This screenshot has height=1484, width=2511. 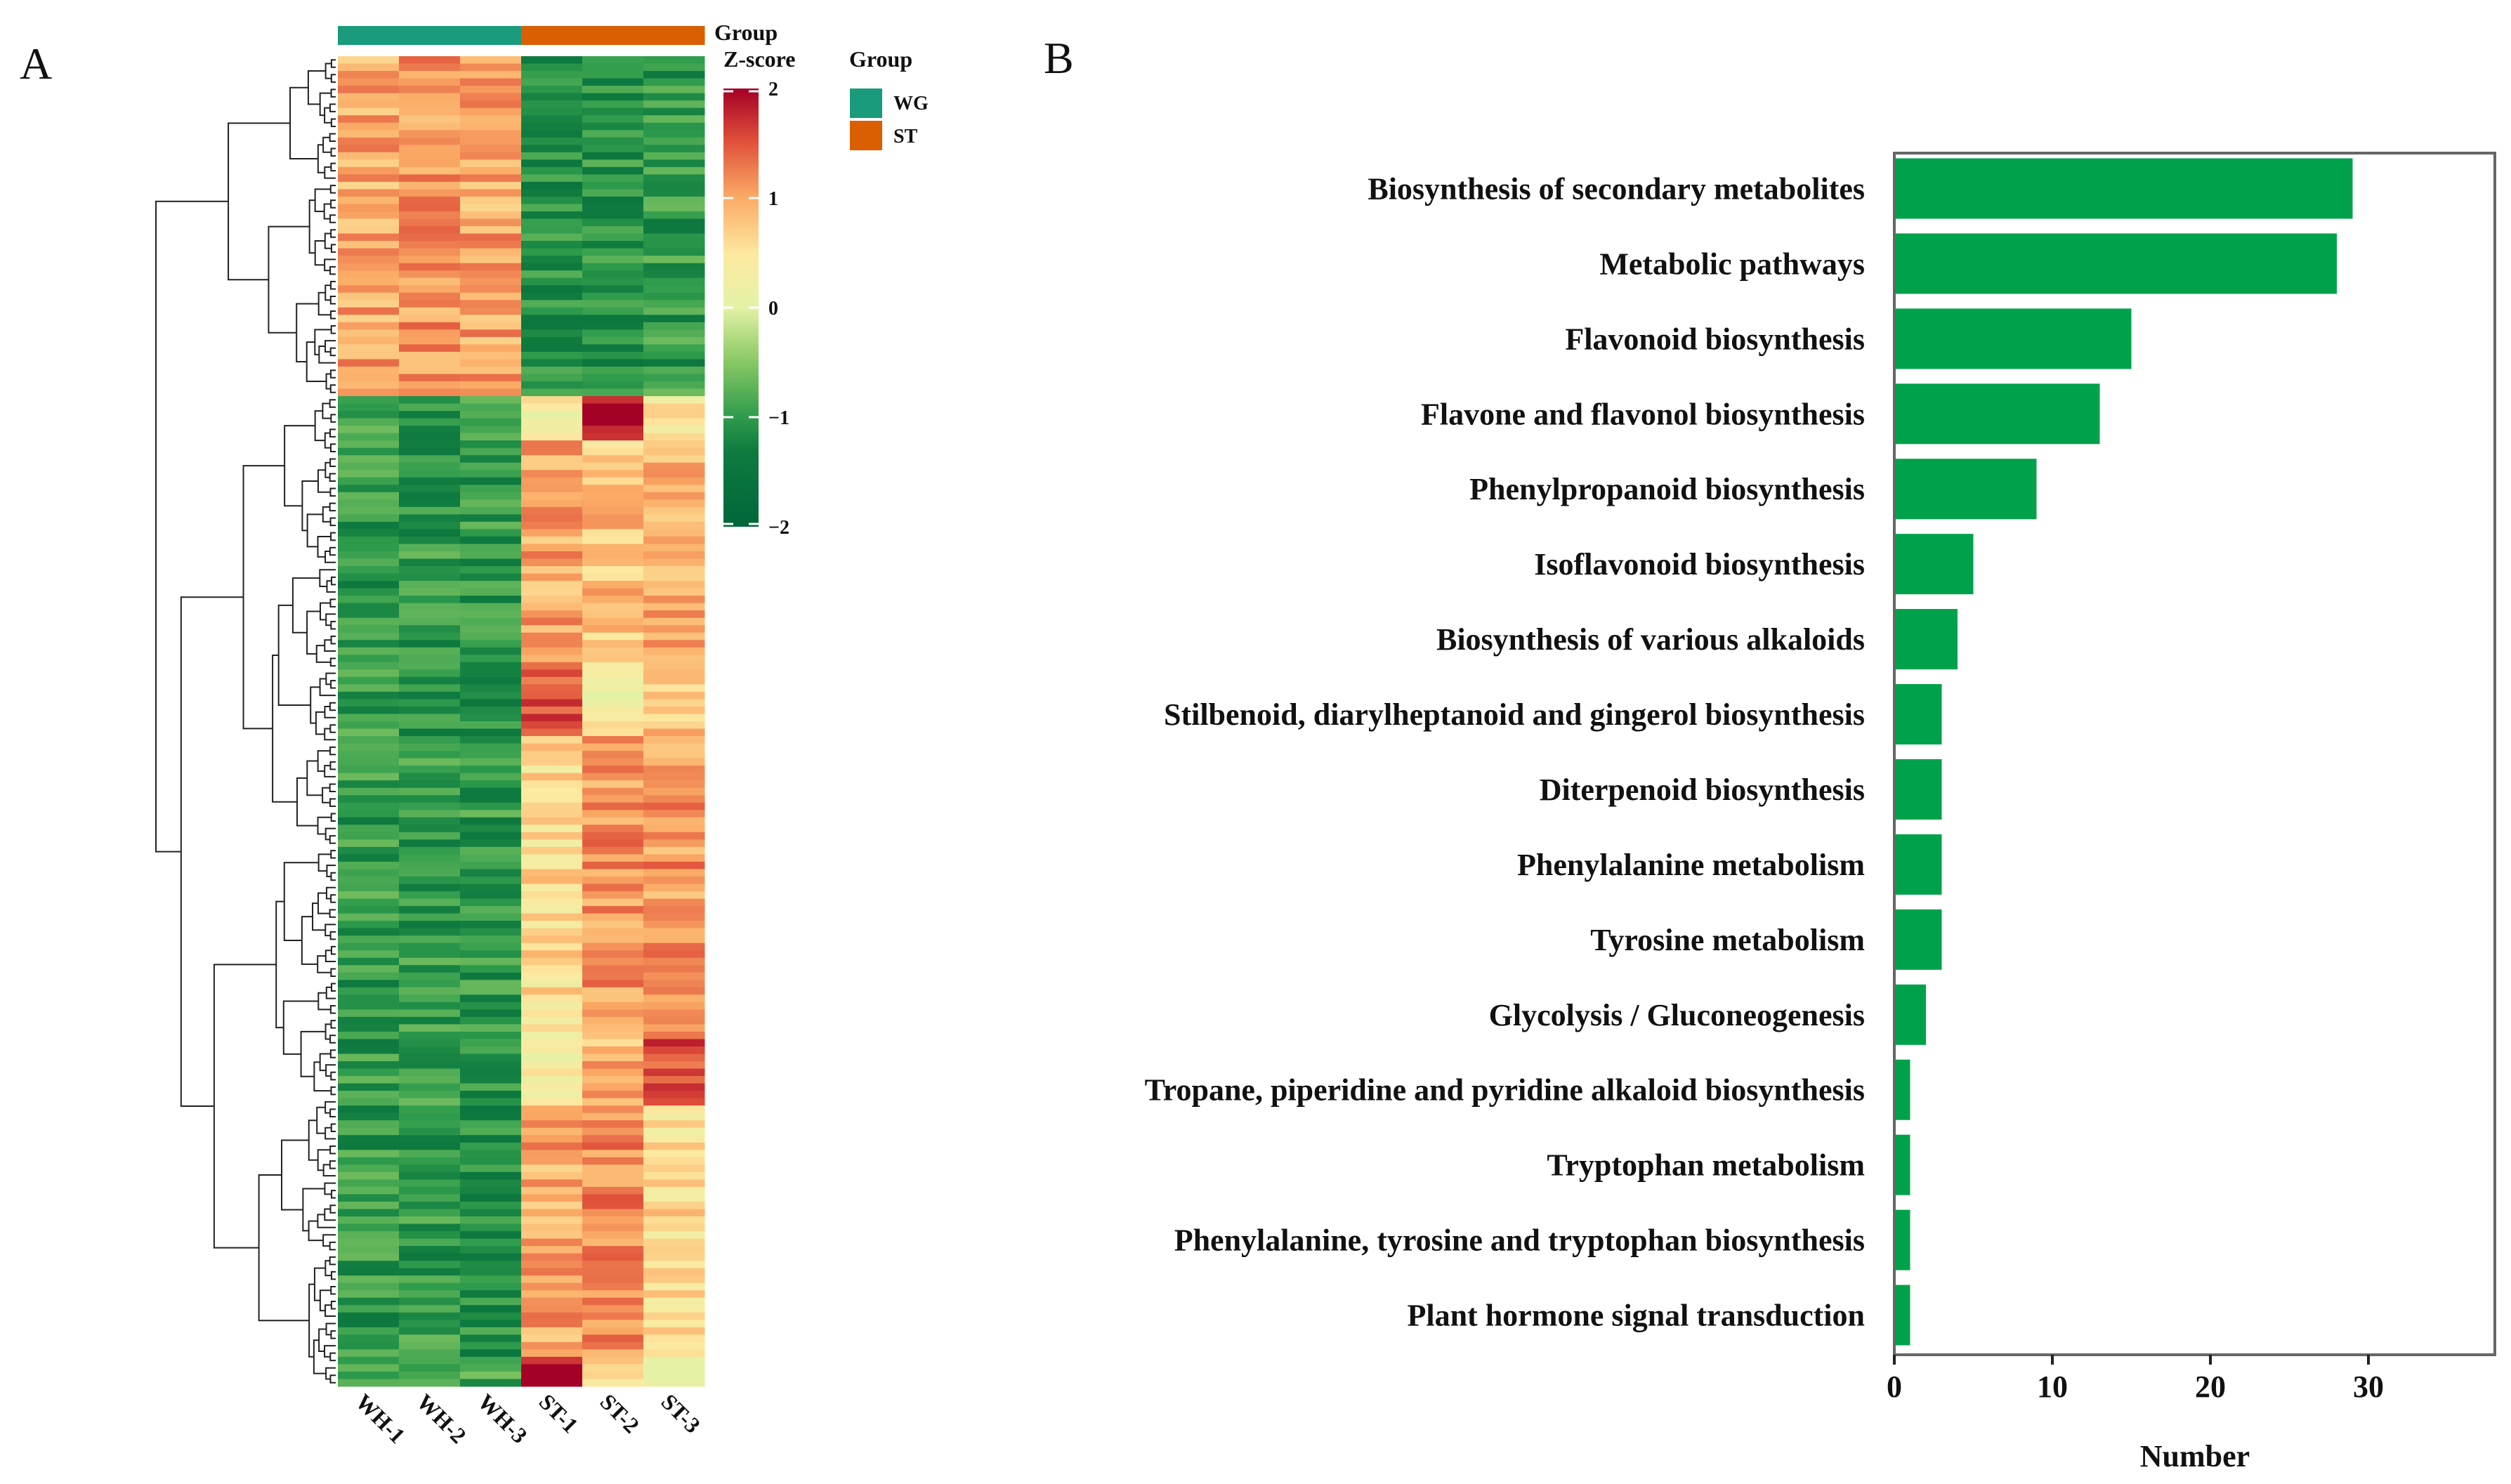 I want to click on colorbar-ticks: 2 1 0 −1 −2, so click(x=756, y=309).